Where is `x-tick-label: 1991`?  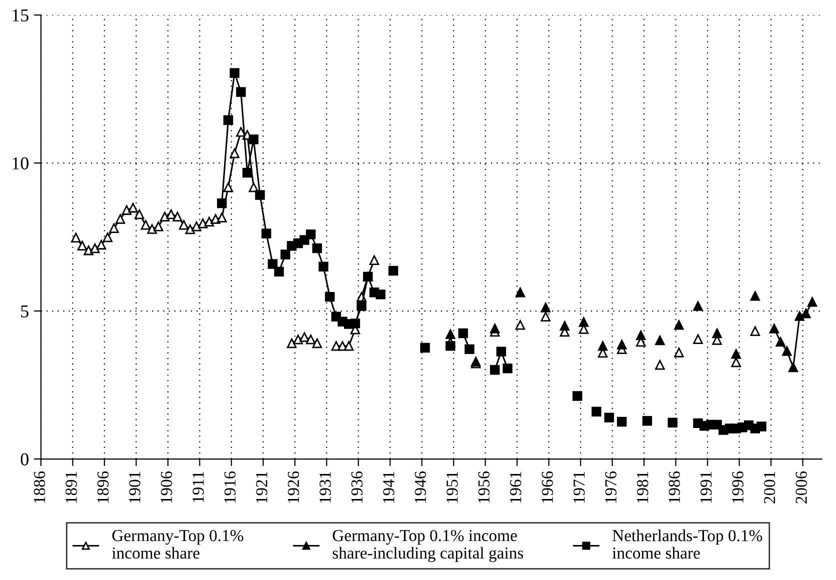
x-tick-label: 1991 is located at coordinates (706, 487).